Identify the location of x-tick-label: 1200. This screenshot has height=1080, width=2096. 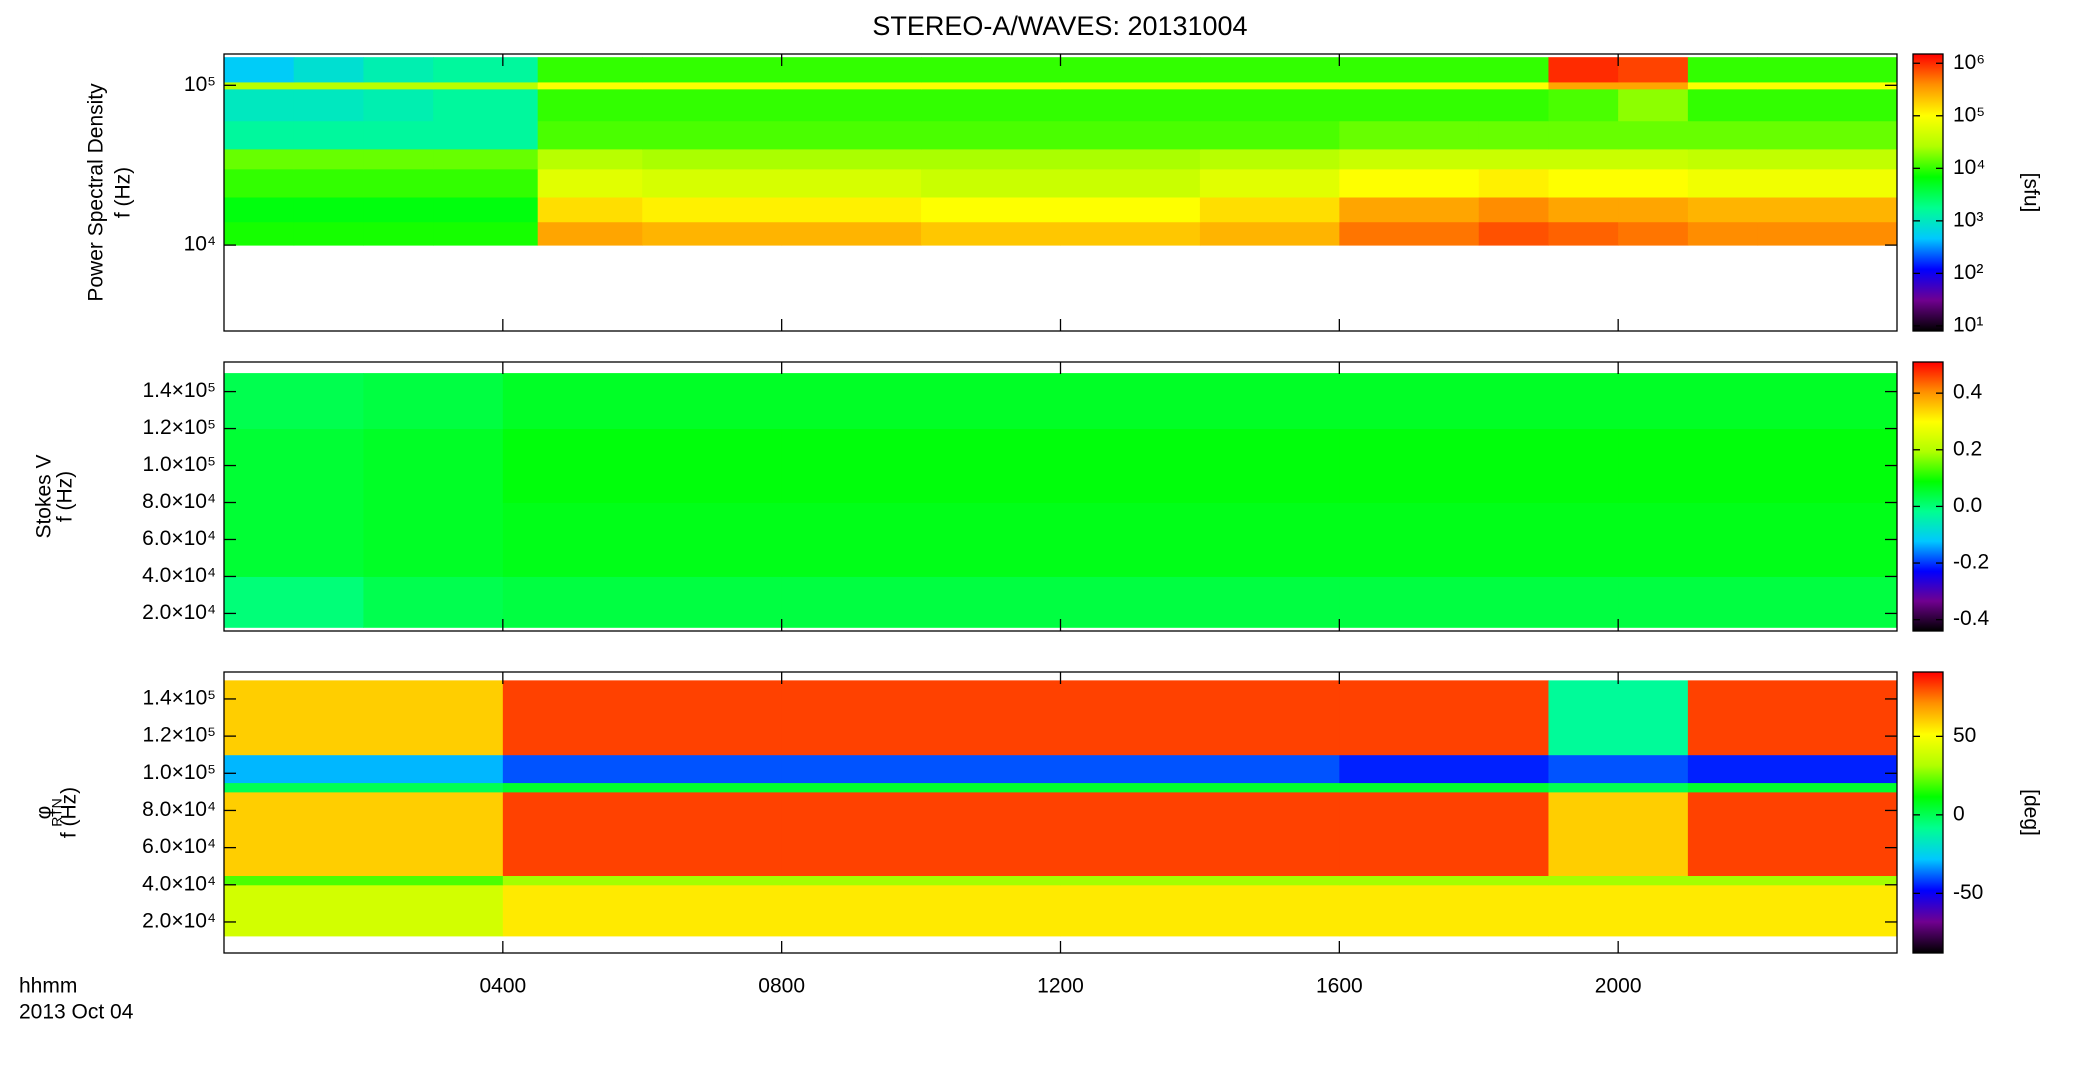
(1060, 986).